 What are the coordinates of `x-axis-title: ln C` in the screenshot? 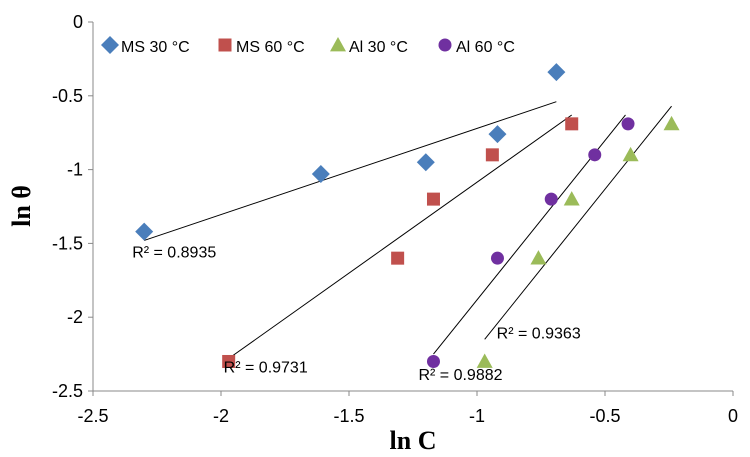 It's located at (413, 440).